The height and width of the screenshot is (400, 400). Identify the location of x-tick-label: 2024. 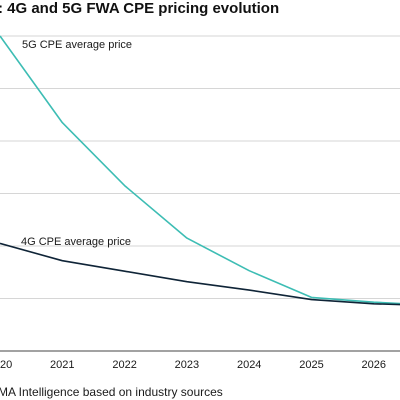
(249, 365).